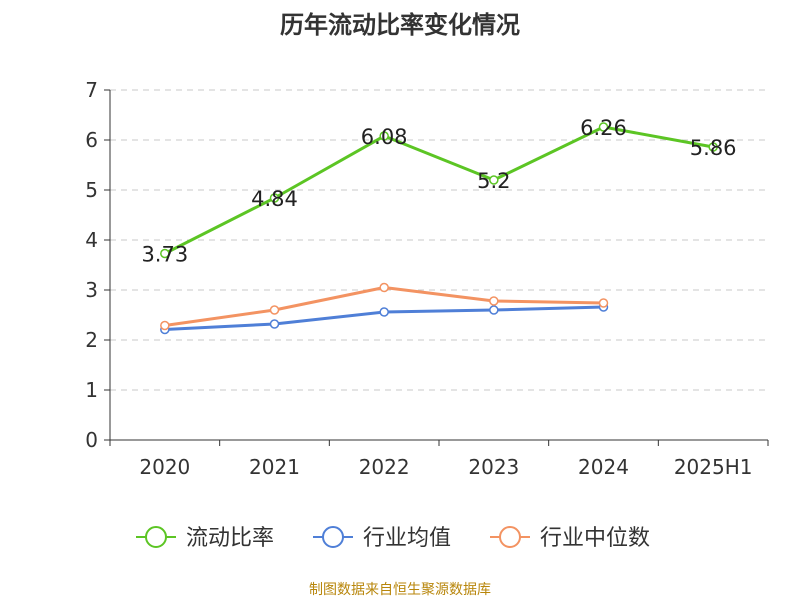  I want to click on x-tick-label-2024: 2024, so click(603, 467).